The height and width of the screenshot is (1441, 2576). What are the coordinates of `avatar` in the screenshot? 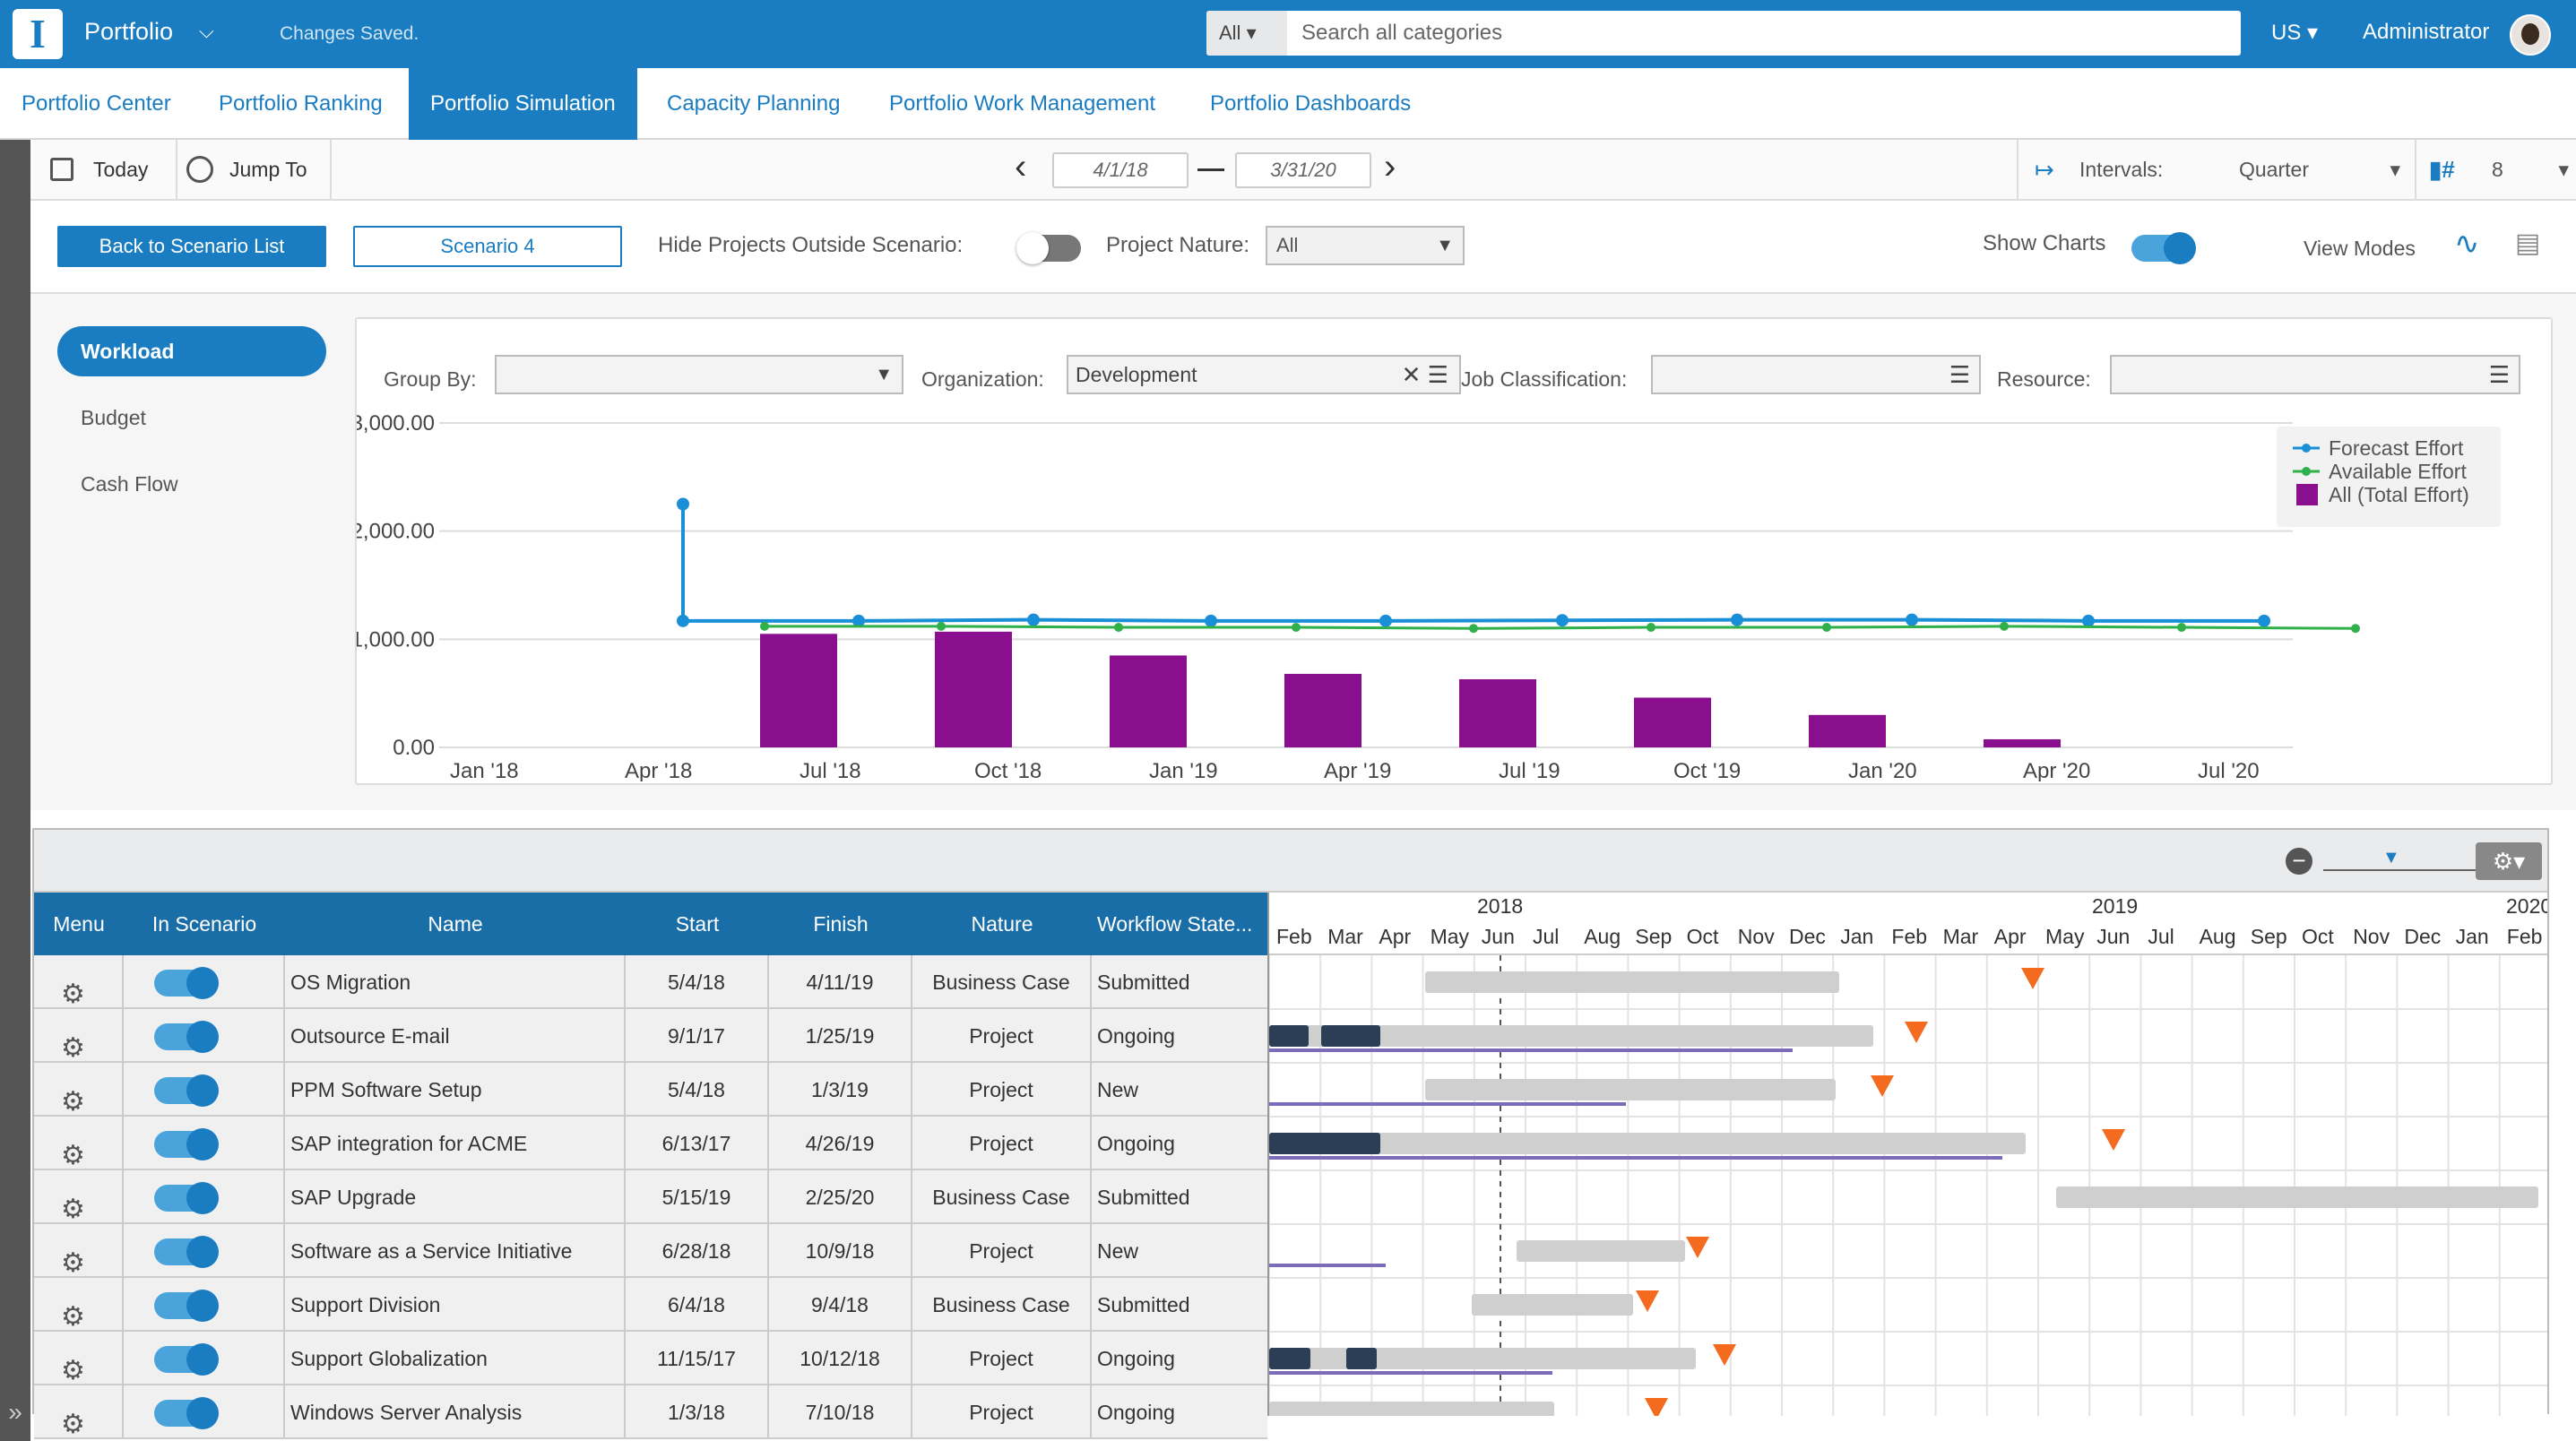 It's located at (2530, 35).